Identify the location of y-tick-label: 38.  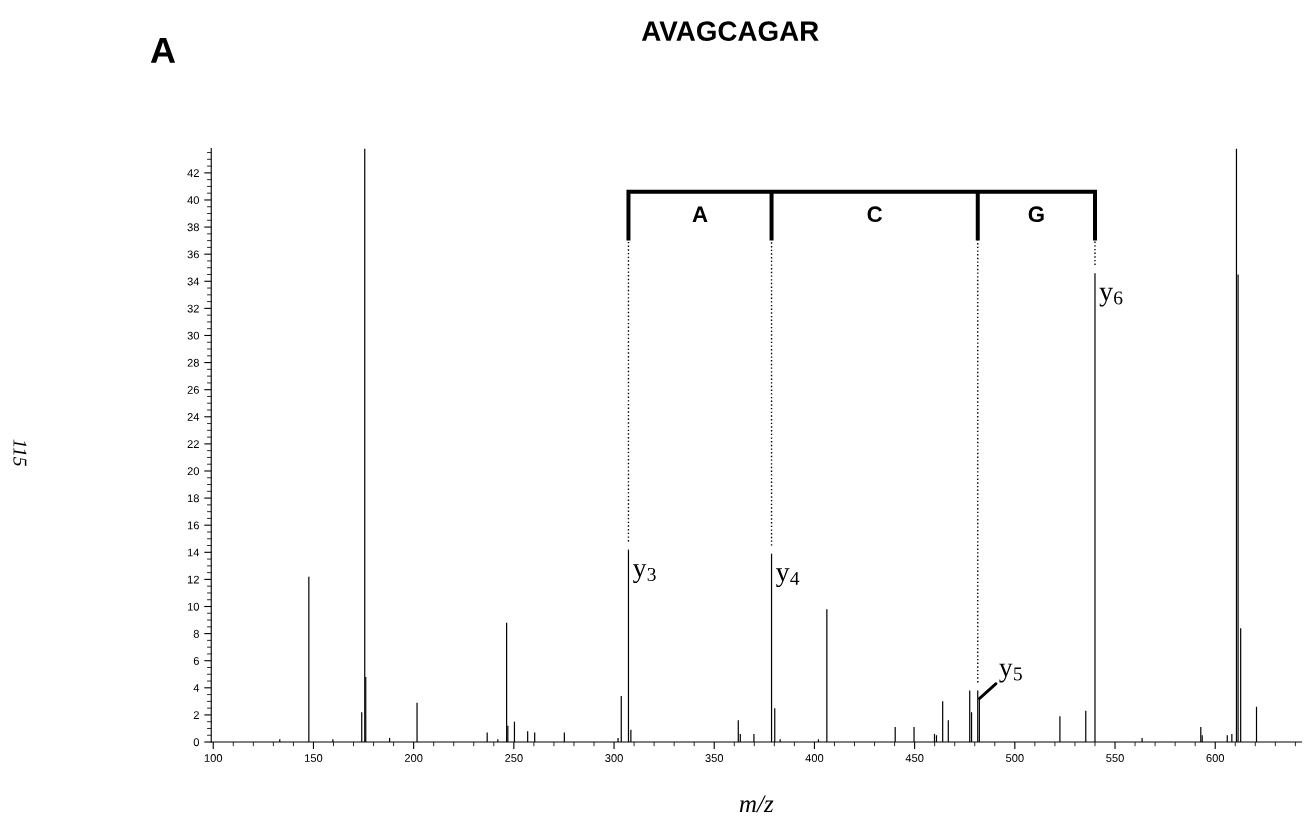
(193, 227).